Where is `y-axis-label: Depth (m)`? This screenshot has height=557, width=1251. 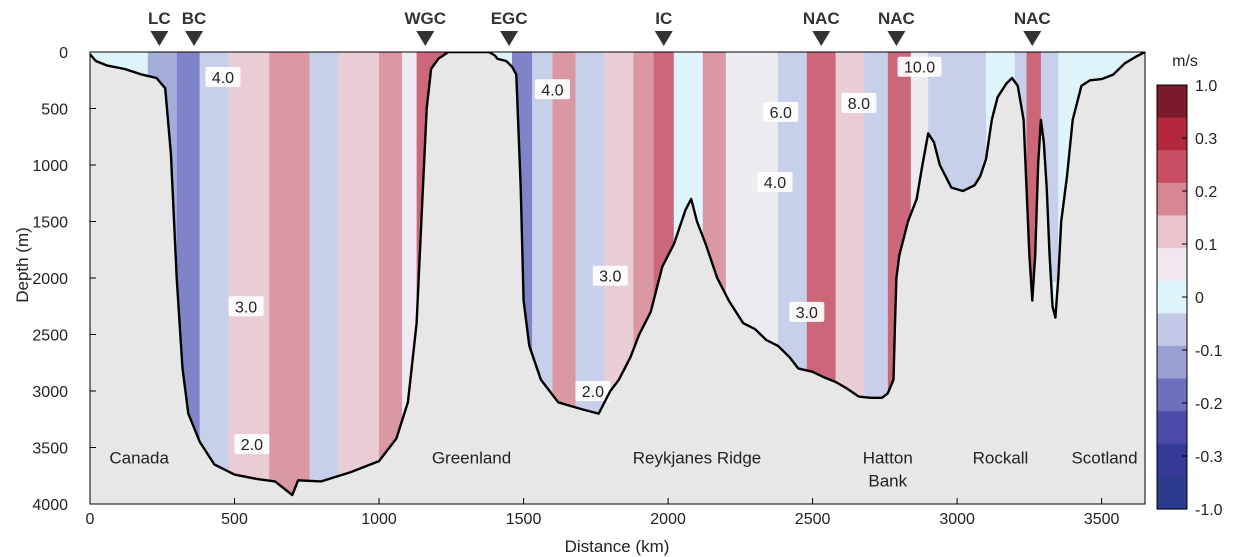
y-axis-label: Depth (m) is located at coordinates (22, 265).